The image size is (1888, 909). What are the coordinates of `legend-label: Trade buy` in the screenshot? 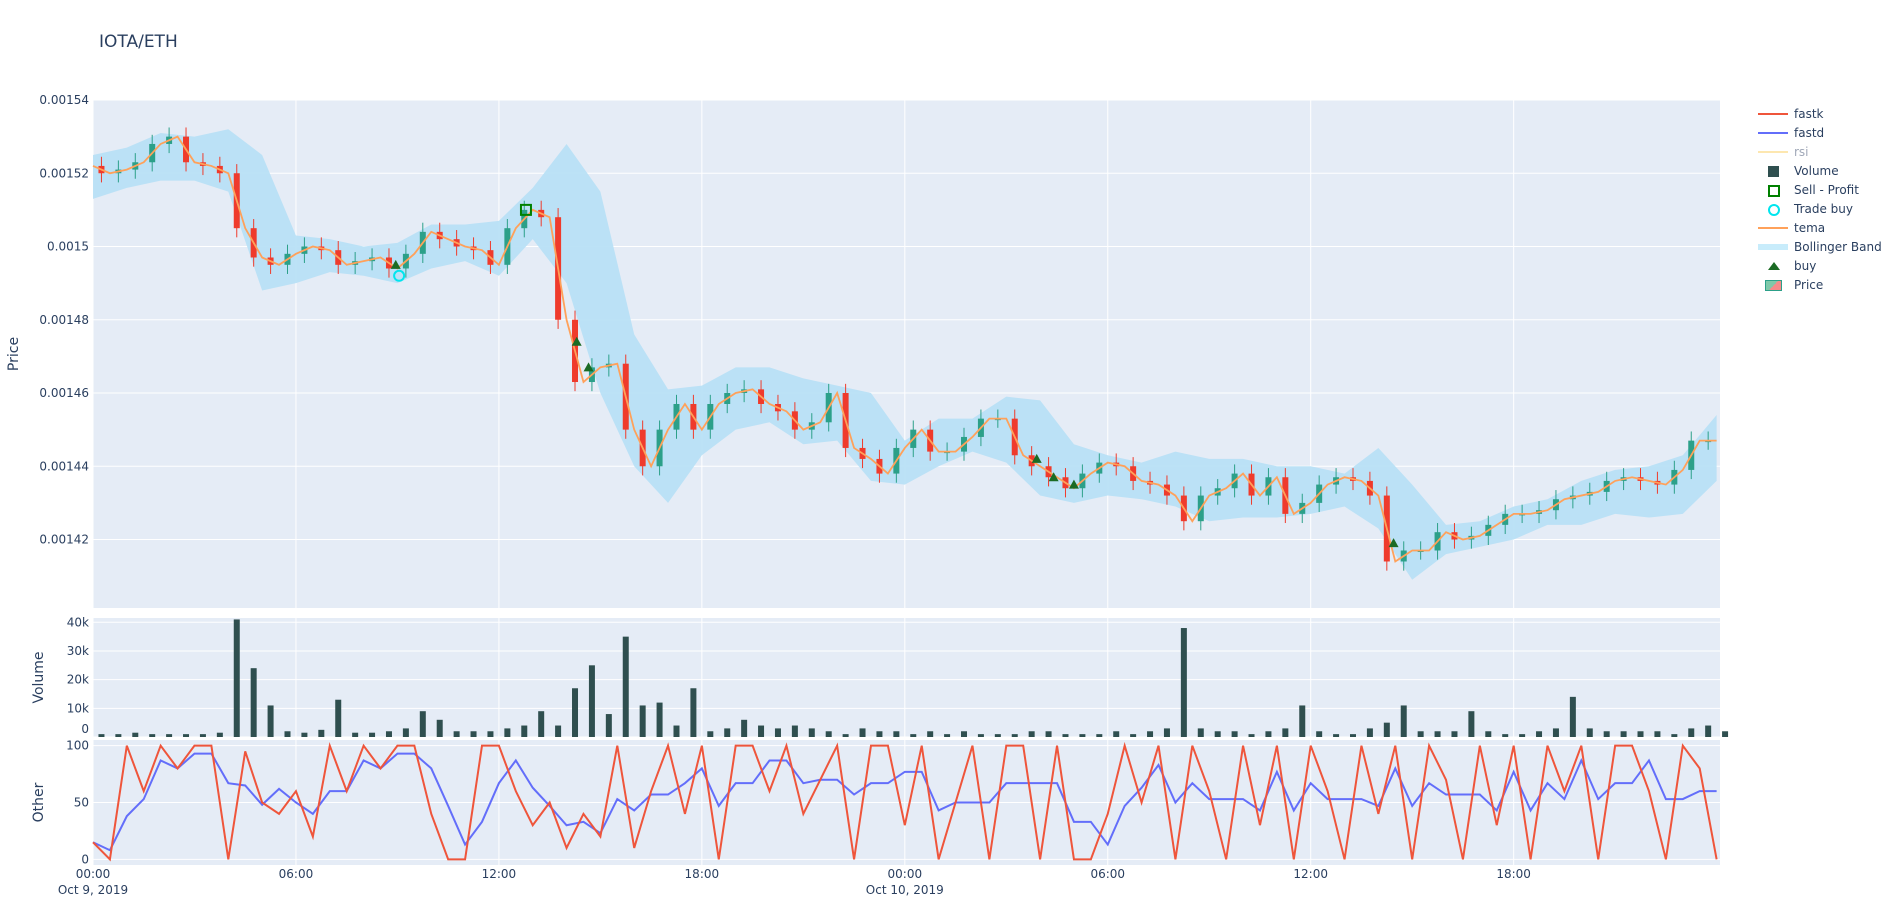 It's located at (1823, 208).